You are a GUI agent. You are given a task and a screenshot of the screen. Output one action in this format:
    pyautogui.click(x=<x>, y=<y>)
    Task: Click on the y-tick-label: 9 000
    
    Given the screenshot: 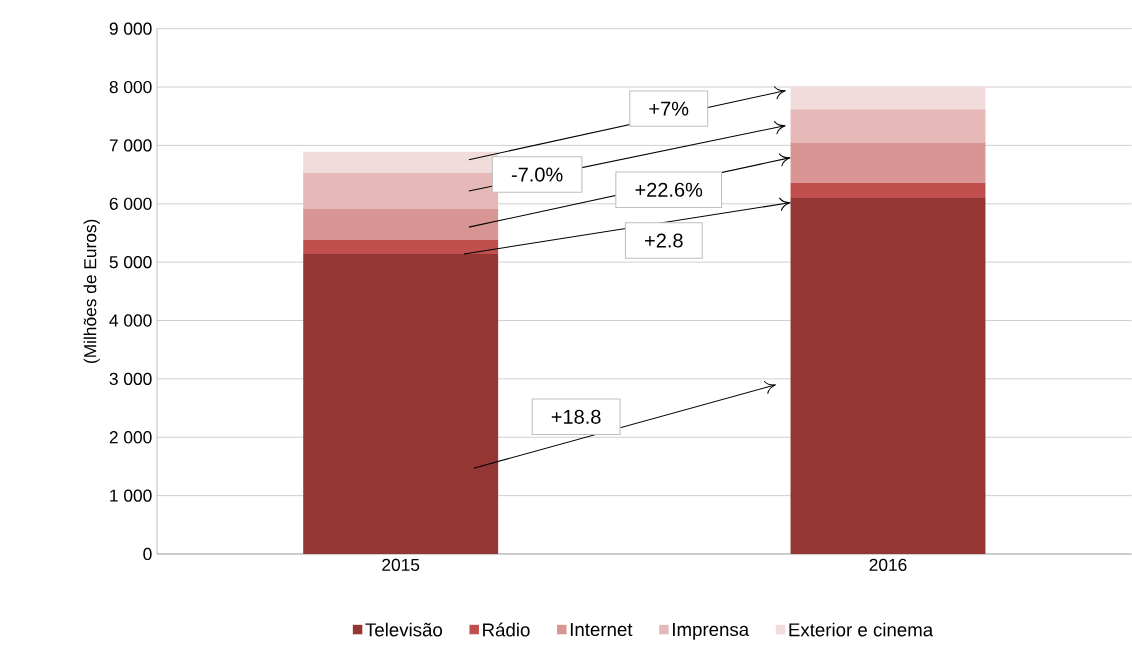 What is the action you would take?
    pyautogui.click(x=130, y=28)
    